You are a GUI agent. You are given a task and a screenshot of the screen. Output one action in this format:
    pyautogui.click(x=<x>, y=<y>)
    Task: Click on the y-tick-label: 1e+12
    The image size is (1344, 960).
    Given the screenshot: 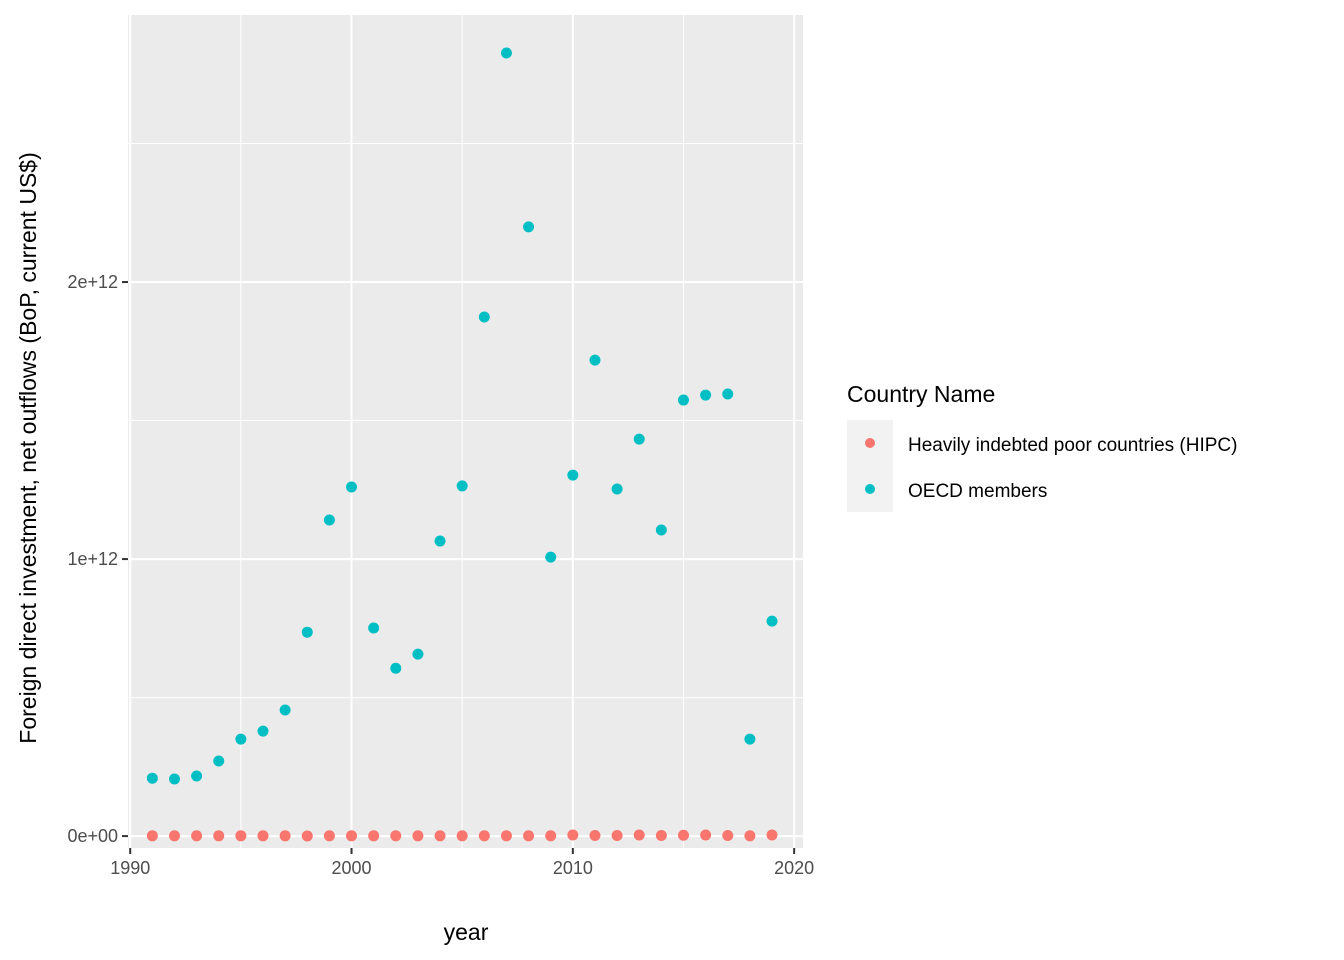 What is the action you would take?
    pyautogui.click(x=92, y=559)
    